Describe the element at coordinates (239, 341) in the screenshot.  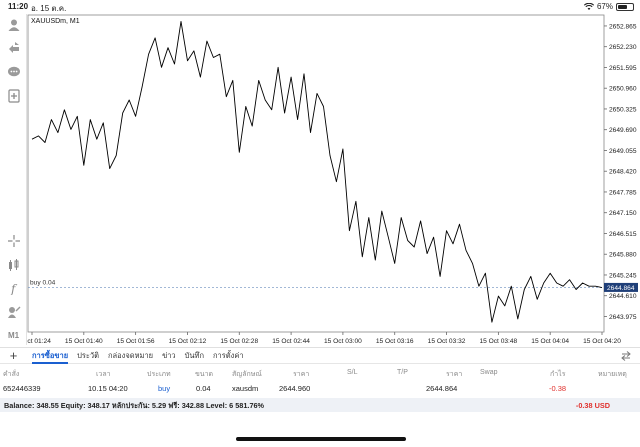
I see `time-label: 15 Oct 02:28` at that location.